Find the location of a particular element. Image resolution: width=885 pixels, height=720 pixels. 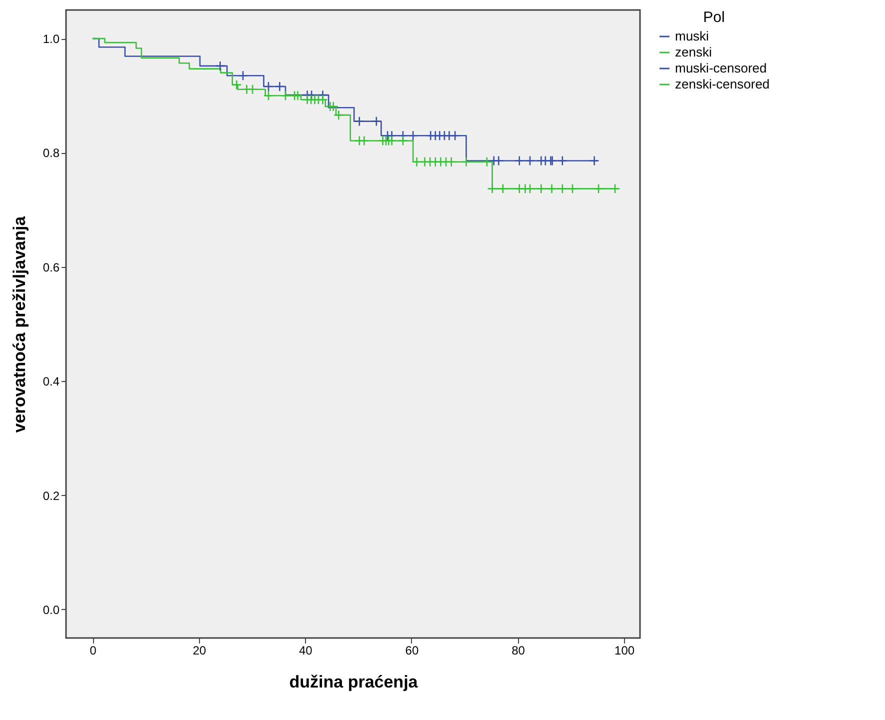

x-tick-label: 80 is located at coordinates (519, 651).